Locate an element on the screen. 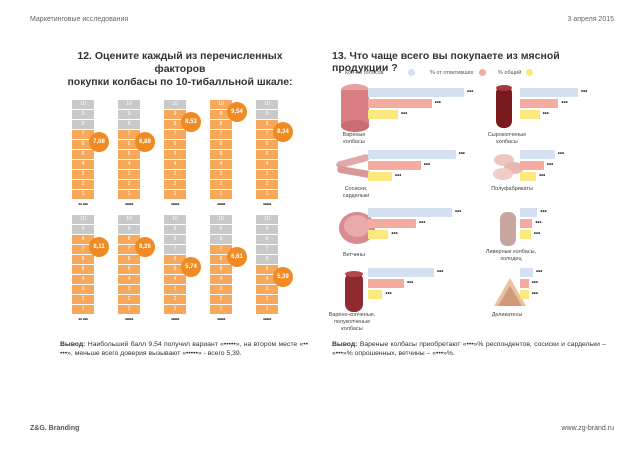 The width and height of the screenshot is (638, 452). legend-respondents-swatch is located at coordinates (482, 72).